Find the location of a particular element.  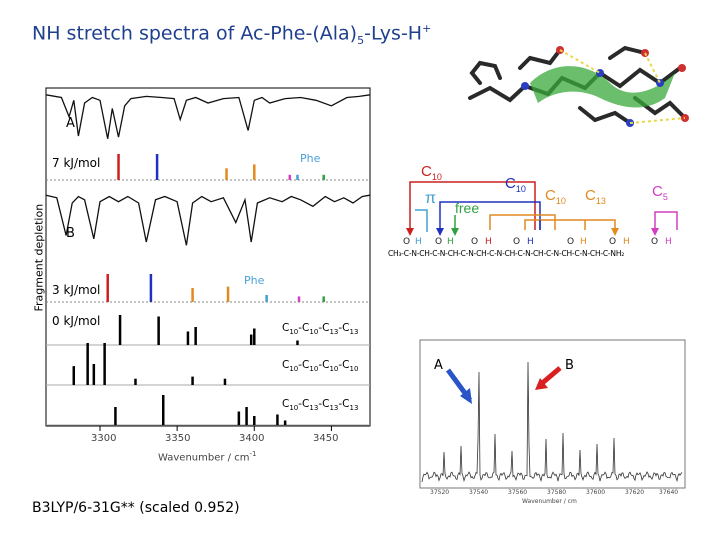

c13-label: C13 is located at coordinates (595, 196).